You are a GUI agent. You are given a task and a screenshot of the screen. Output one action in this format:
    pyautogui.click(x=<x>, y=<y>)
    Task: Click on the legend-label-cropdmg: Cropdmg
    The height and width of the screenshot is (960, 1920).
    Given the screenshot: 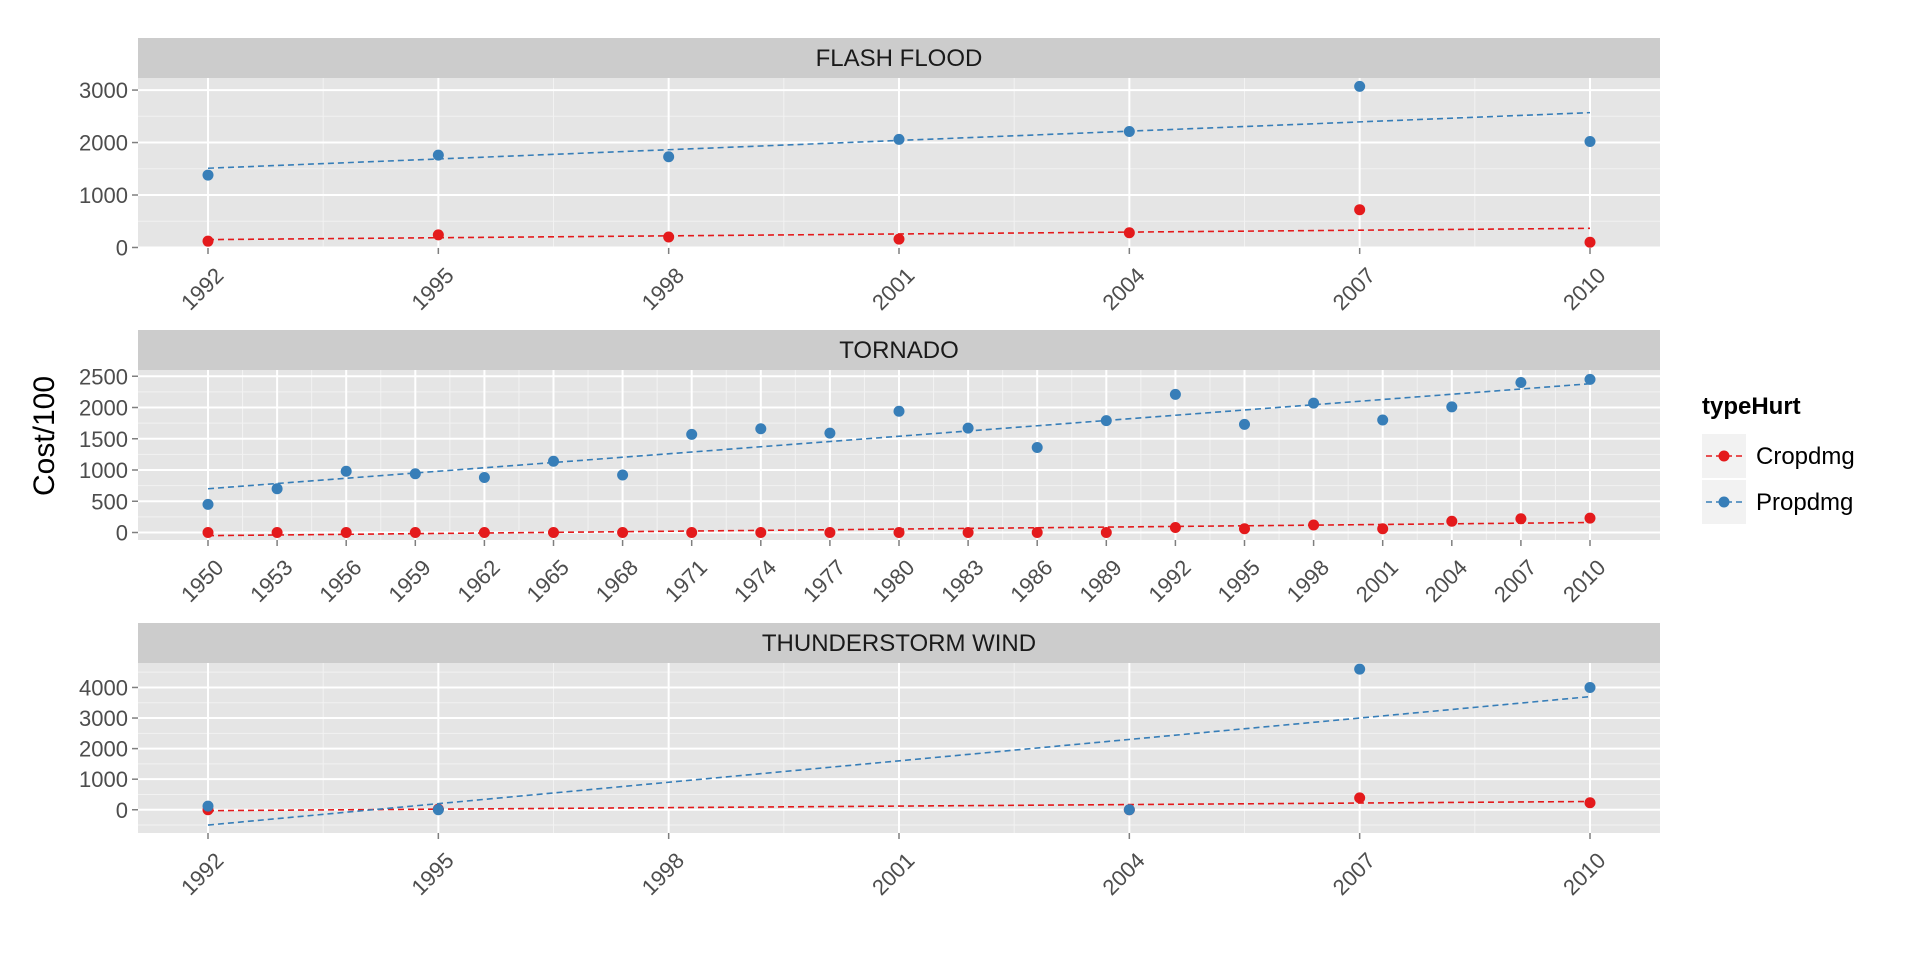 What is the action you would take?
    pyautogui.click(x=1805, y=456)
    